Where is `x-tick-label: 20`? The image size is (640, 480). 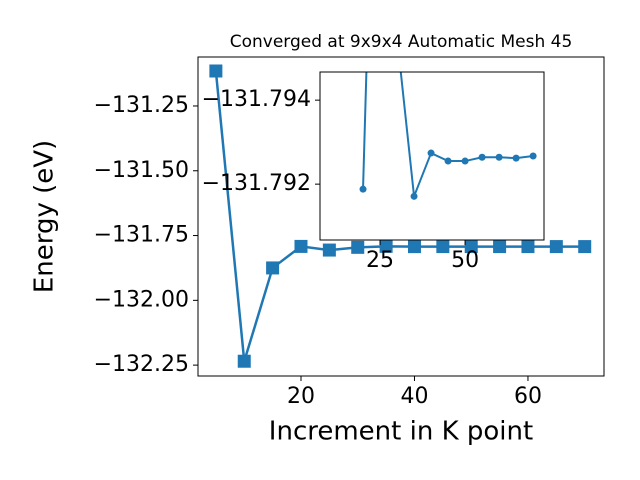
x-tick-label: 20 is located at coordinates (301, 396).